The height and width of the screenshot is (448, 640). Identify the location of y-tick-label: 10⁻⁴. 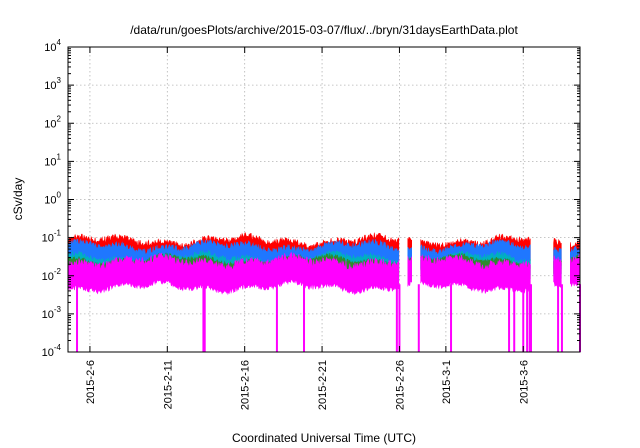
(52, 351).